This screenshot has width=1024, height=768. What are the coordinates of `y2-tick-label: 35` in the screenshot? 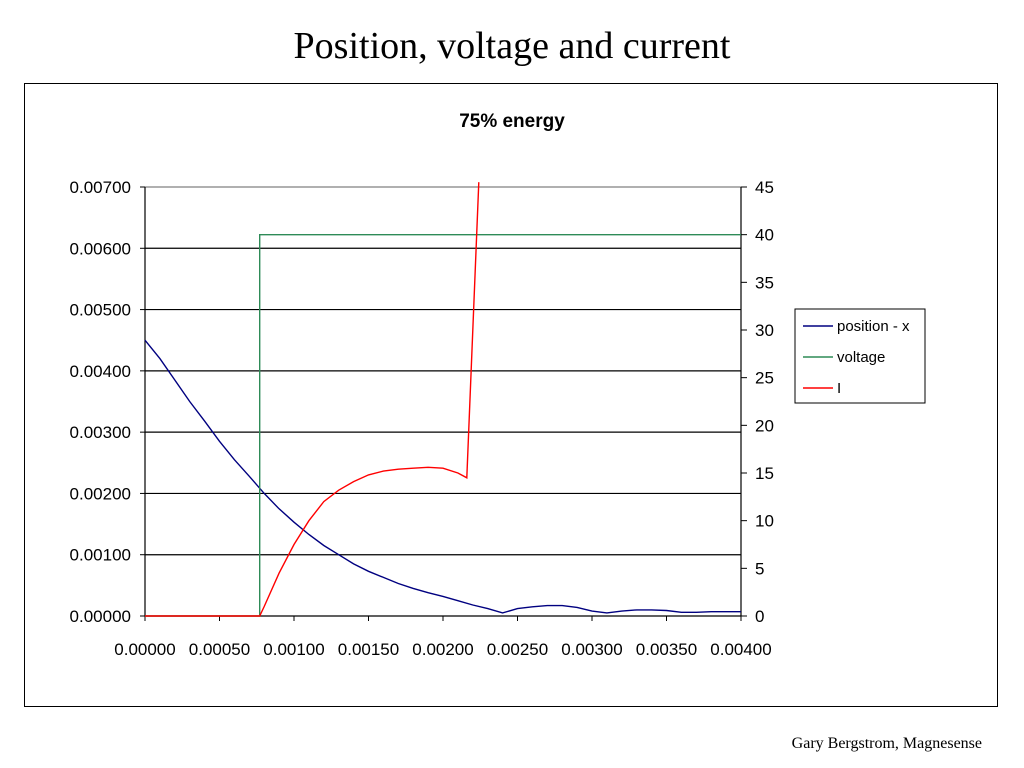 It's located at (764, 282).